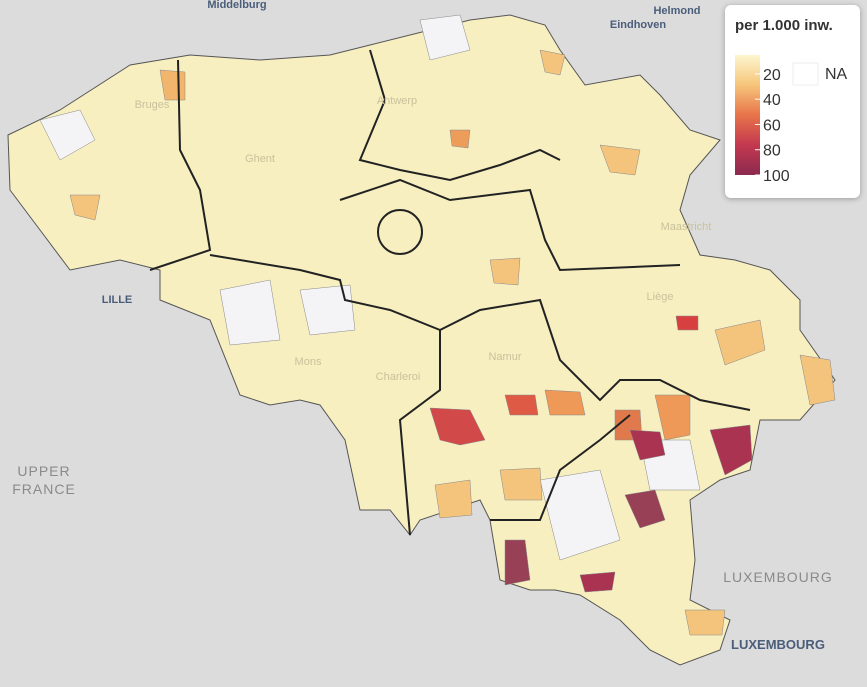  Describe the element at coordinates (308, 362) in the screenshot. I see `place-label: Mons` at that location.